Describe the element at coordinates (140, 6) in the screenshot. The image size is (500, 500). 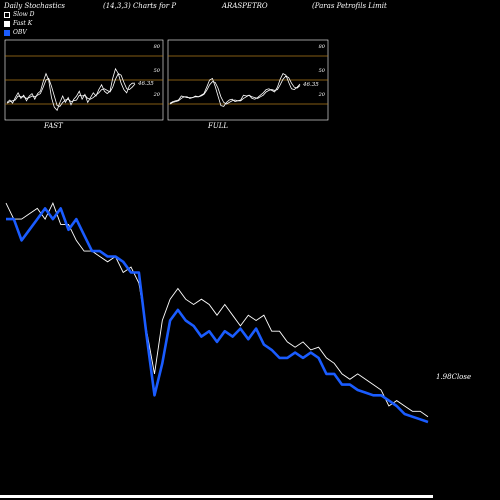
I see `chart-title-params: (14,3,3) Charts for P` at that location.